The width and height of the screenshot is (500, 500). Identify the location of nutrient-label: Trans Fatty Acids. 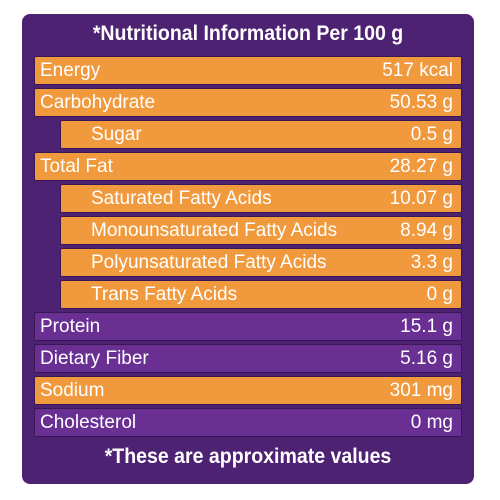
(164, 294).